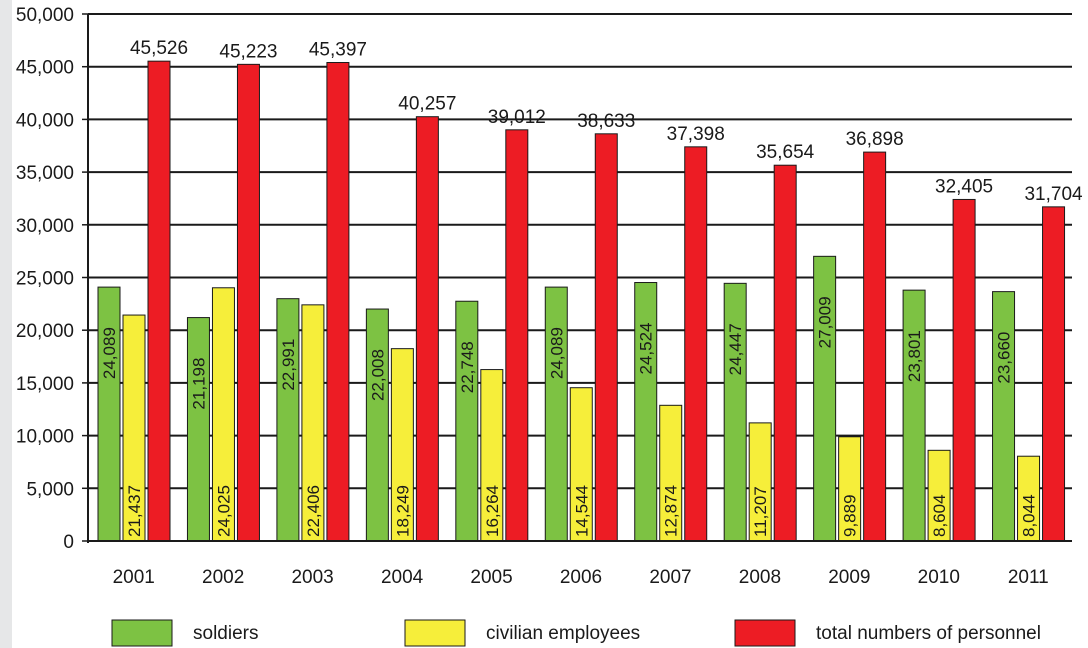 The width and height of the screenshot is (1088, 648). I want to click on bar-total-numbers-of-personnel-2003, so click(338, 302).